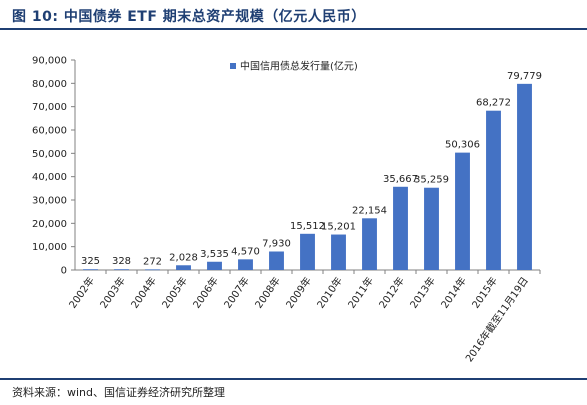 This screenshot has width=587, height=405. Describe the element at coordinates (462, 145) in the screenshot. I see `data-label: 50,306` at that location.